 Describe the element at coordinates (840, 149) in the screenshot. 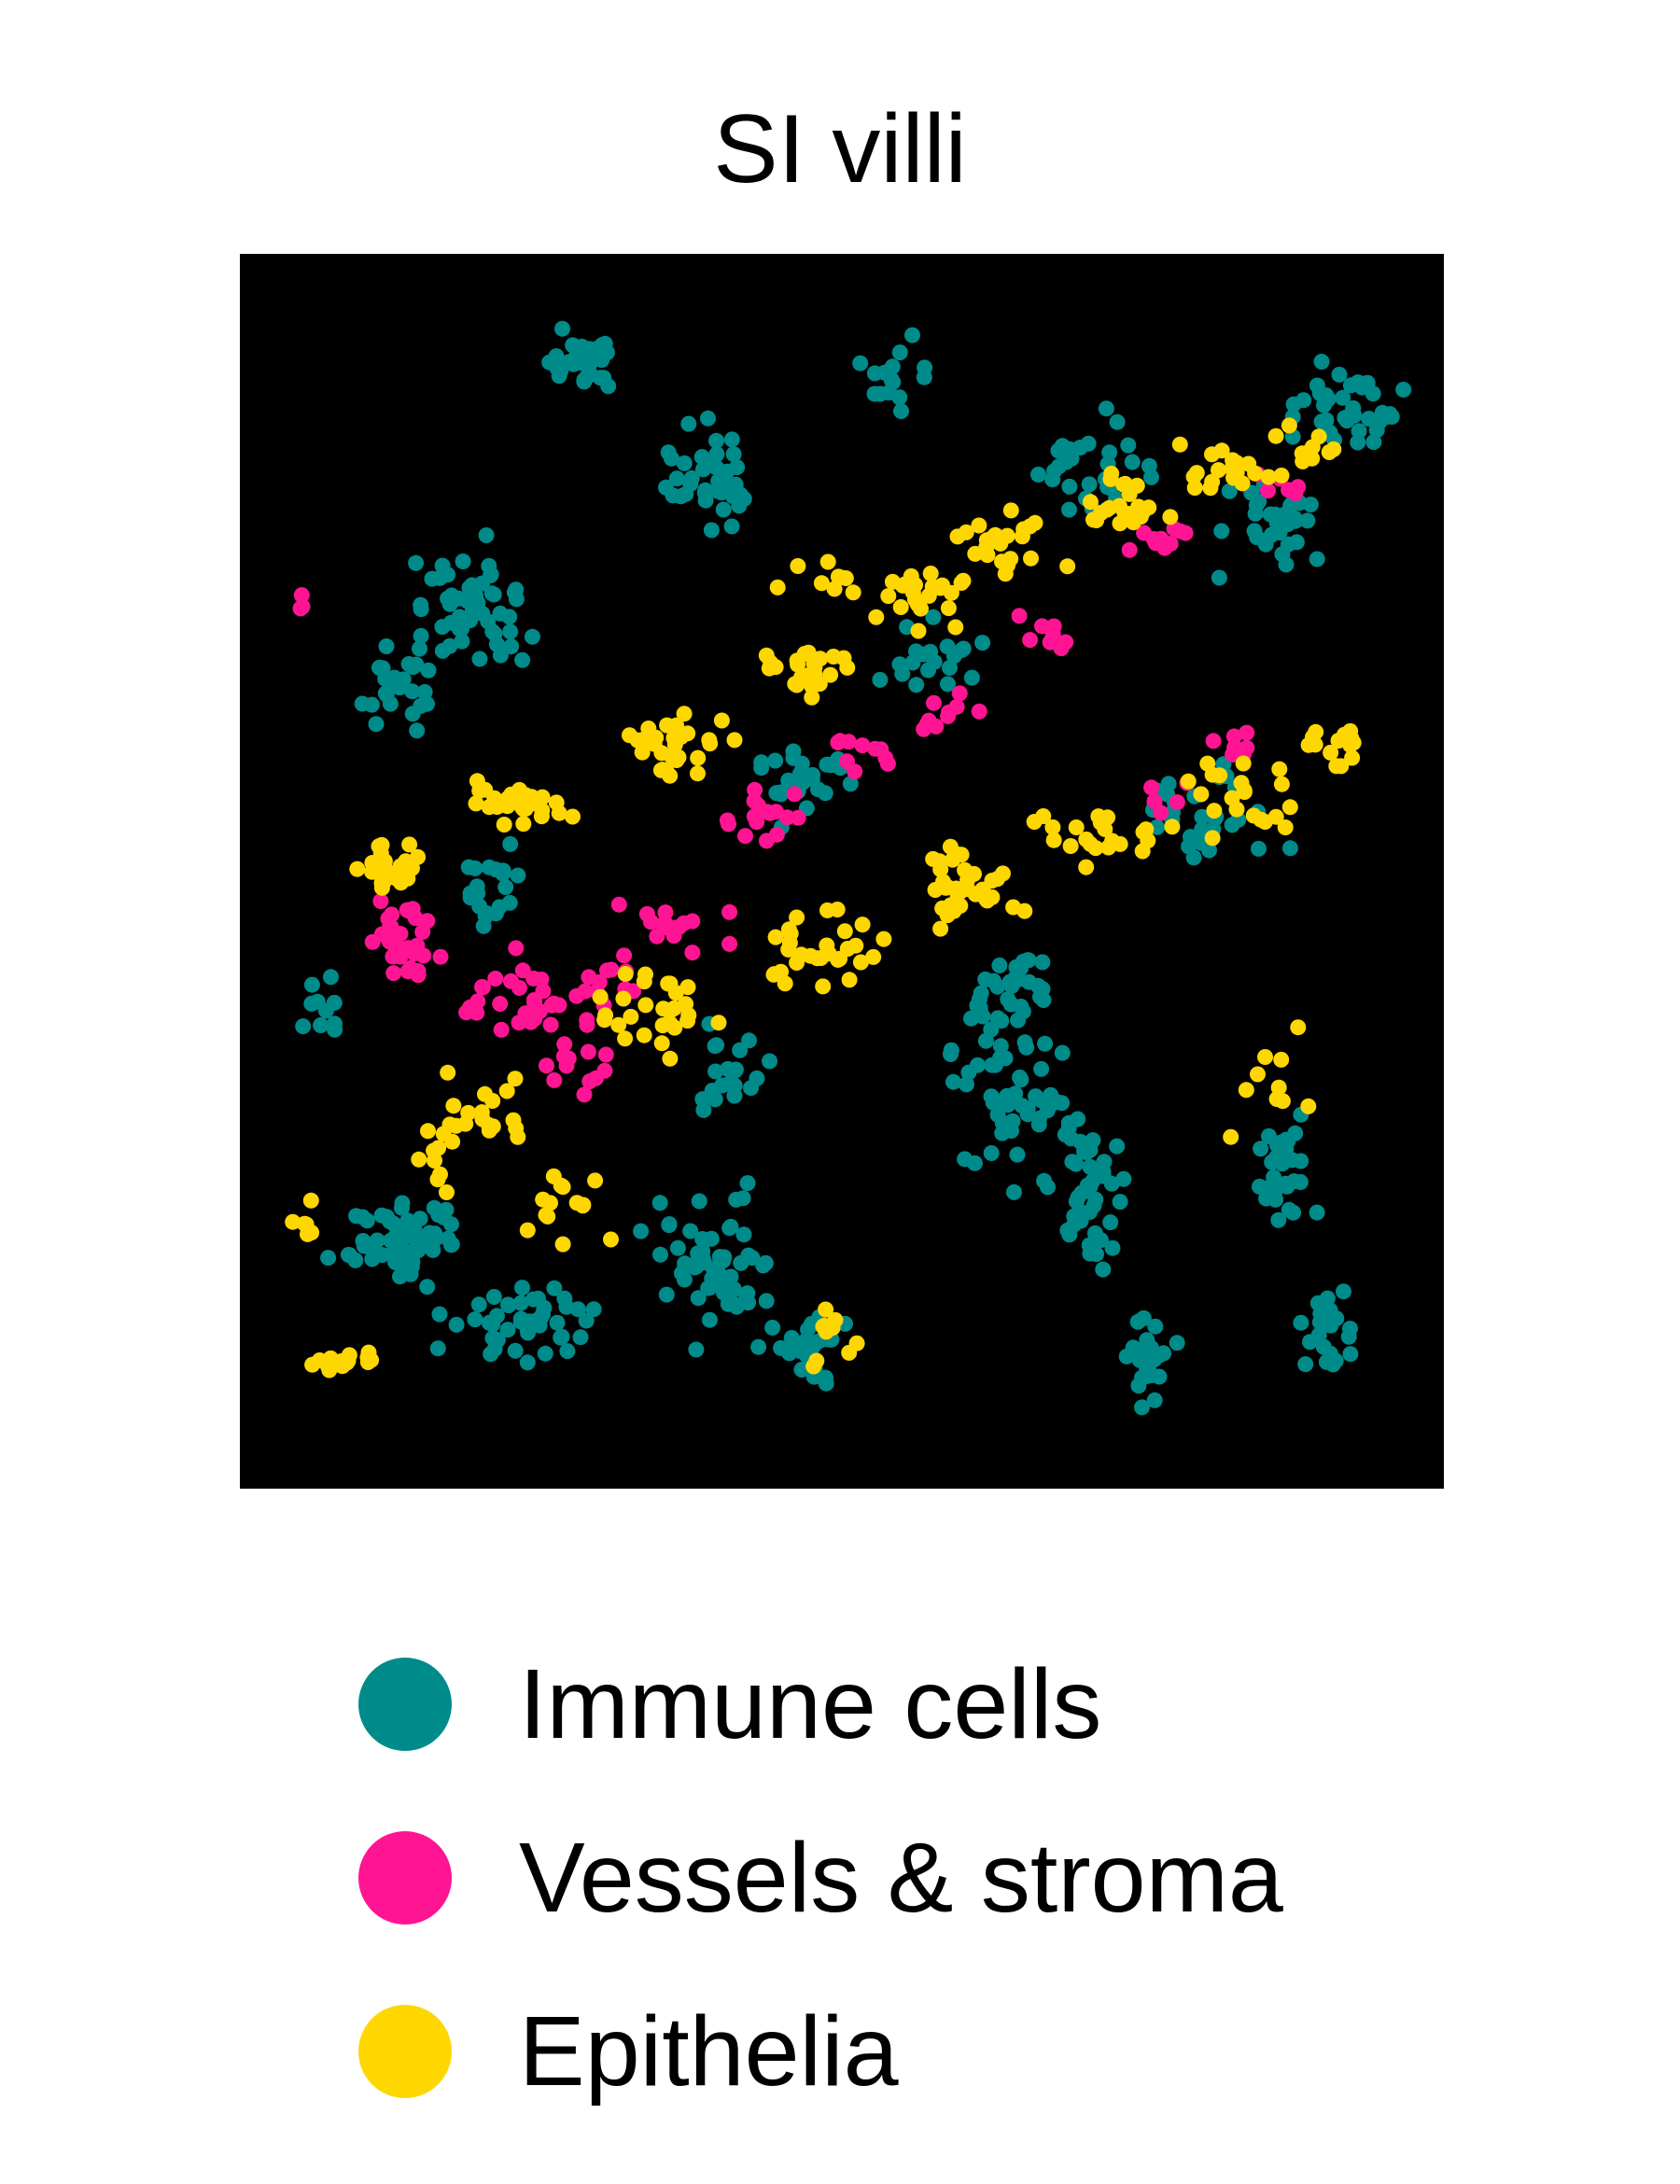

I see `chart-title: SI villi` at that location.